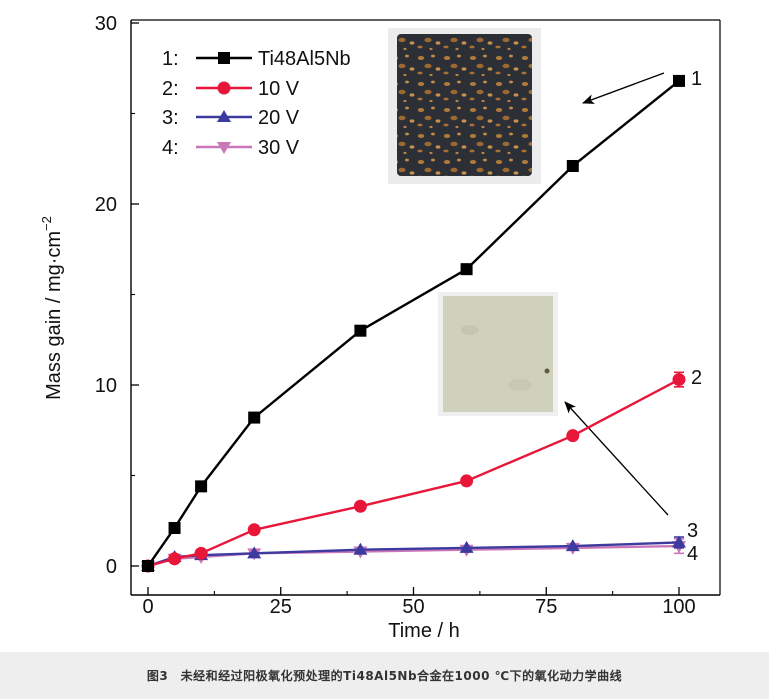 This screenshot has height=699, width=769. I want to click on y-tick-label: 30, so click(106, 24).